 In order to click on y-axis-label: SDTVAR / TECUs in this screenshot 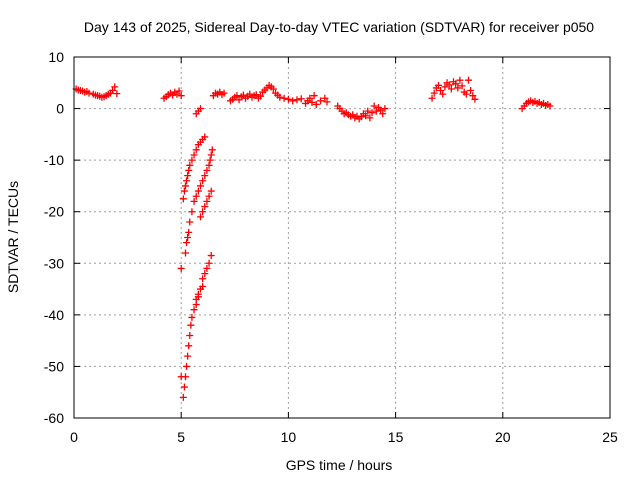, I will do `click(13, 237)`.